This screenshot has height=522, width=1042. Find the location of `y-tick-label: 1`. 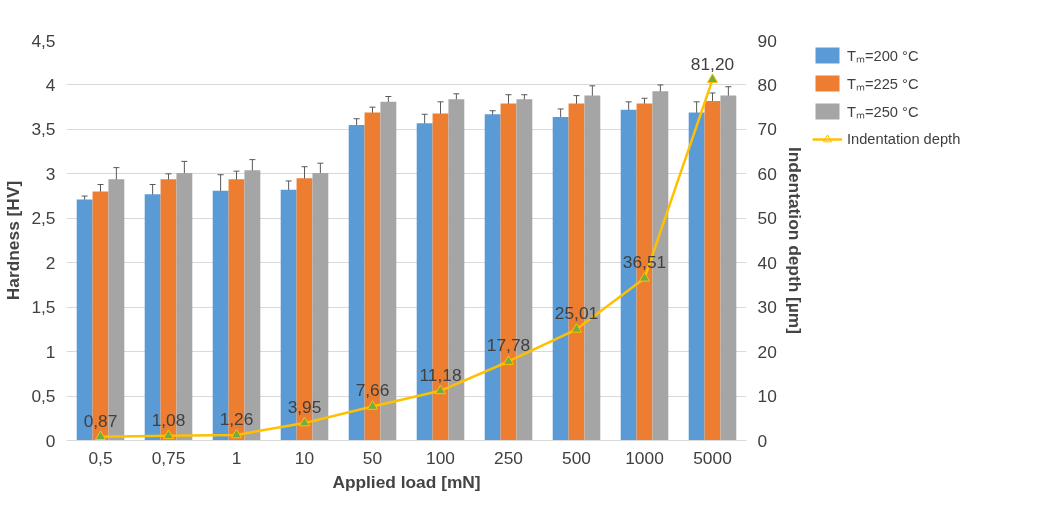

y-tick-label: 1 is located at coordinates (50, 351).